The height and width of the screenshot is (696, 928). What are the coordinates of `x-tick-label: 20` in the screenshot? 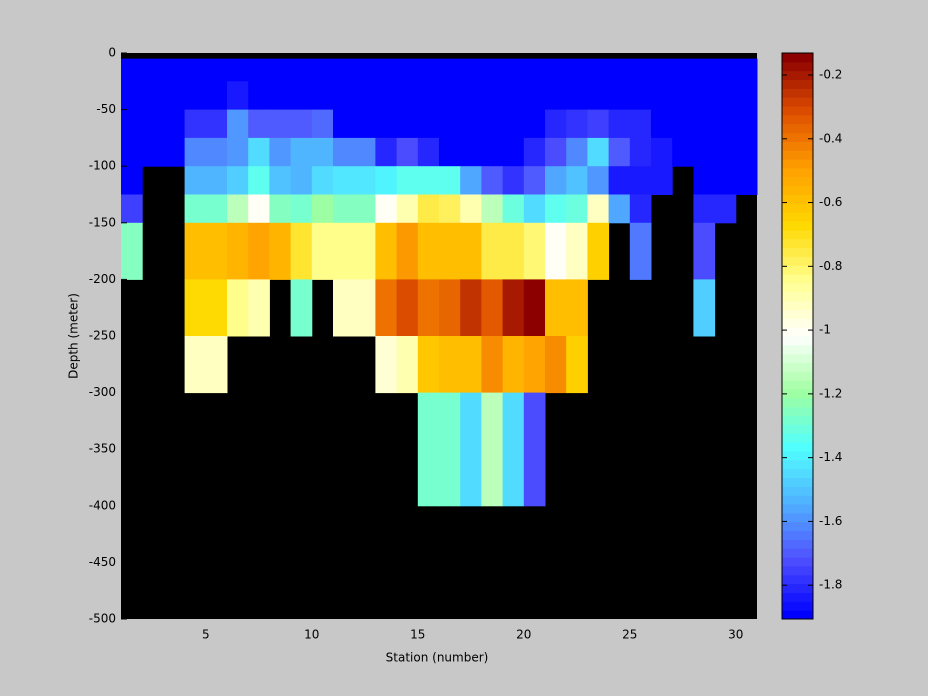 It's located at (523, 635).